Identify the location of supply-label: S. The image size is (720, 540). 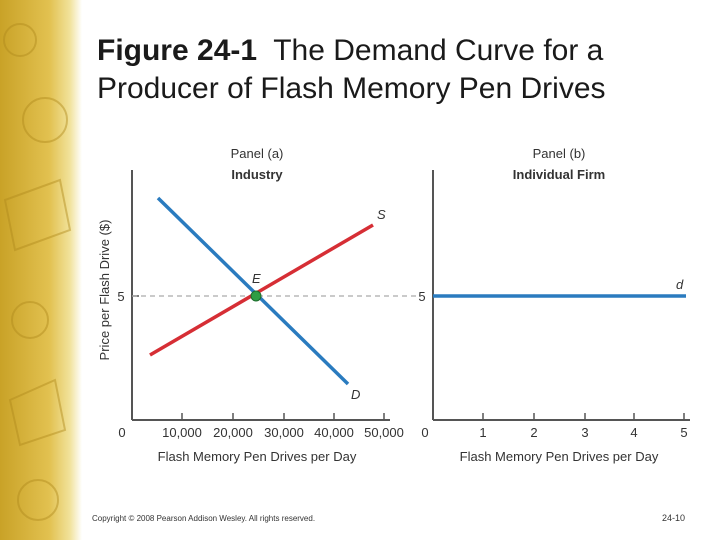
(381, 214).